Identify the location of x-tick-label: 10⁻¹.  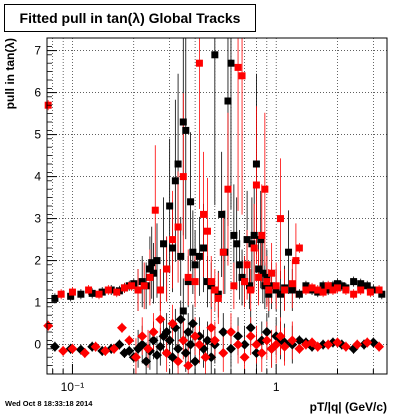
(73, 387).